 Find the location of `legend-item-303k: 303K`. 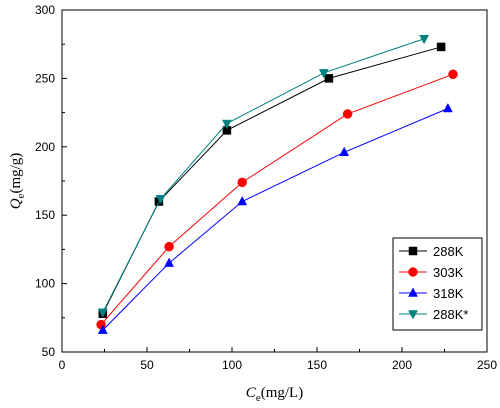

legend-item-303k: 303K is located at coordinates (431, 272).